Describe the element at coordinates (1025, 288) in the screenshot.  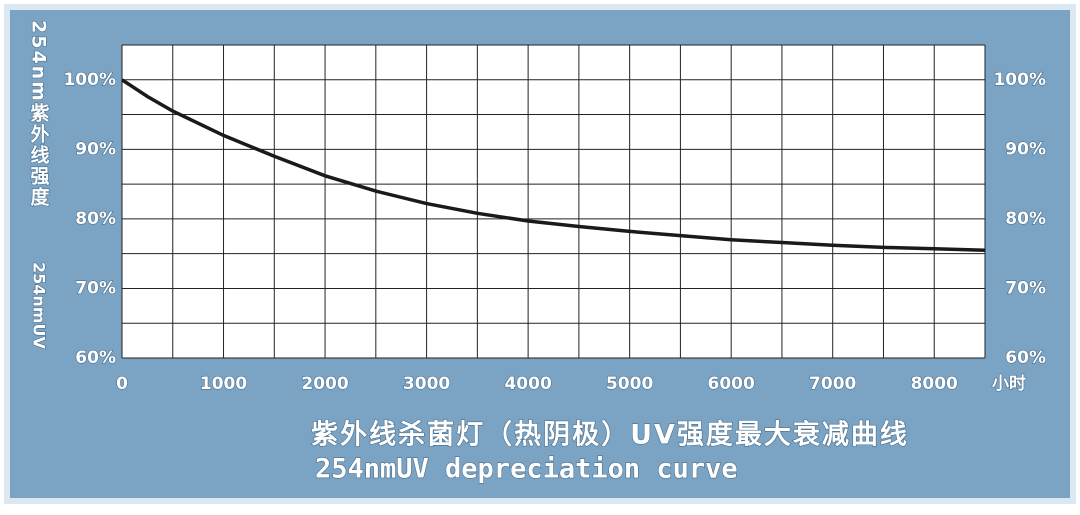
I see `y2-tick-label: 70%` at that location.